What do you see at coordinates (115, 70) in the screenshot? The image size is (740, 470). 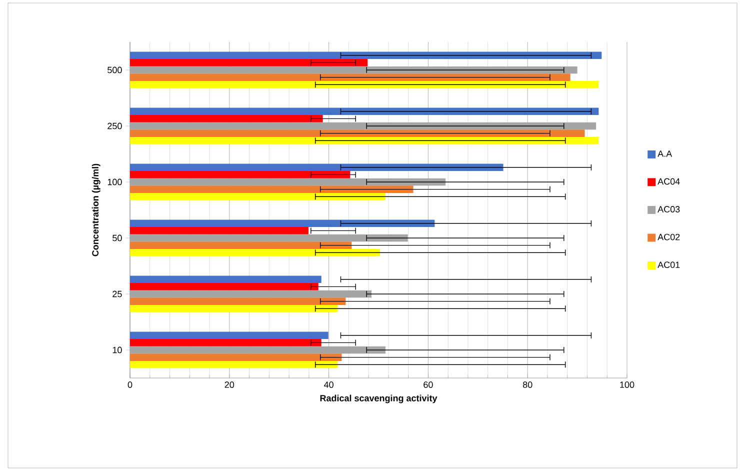 I see `y-tick-label: 500` at bounding box center [115, 70].